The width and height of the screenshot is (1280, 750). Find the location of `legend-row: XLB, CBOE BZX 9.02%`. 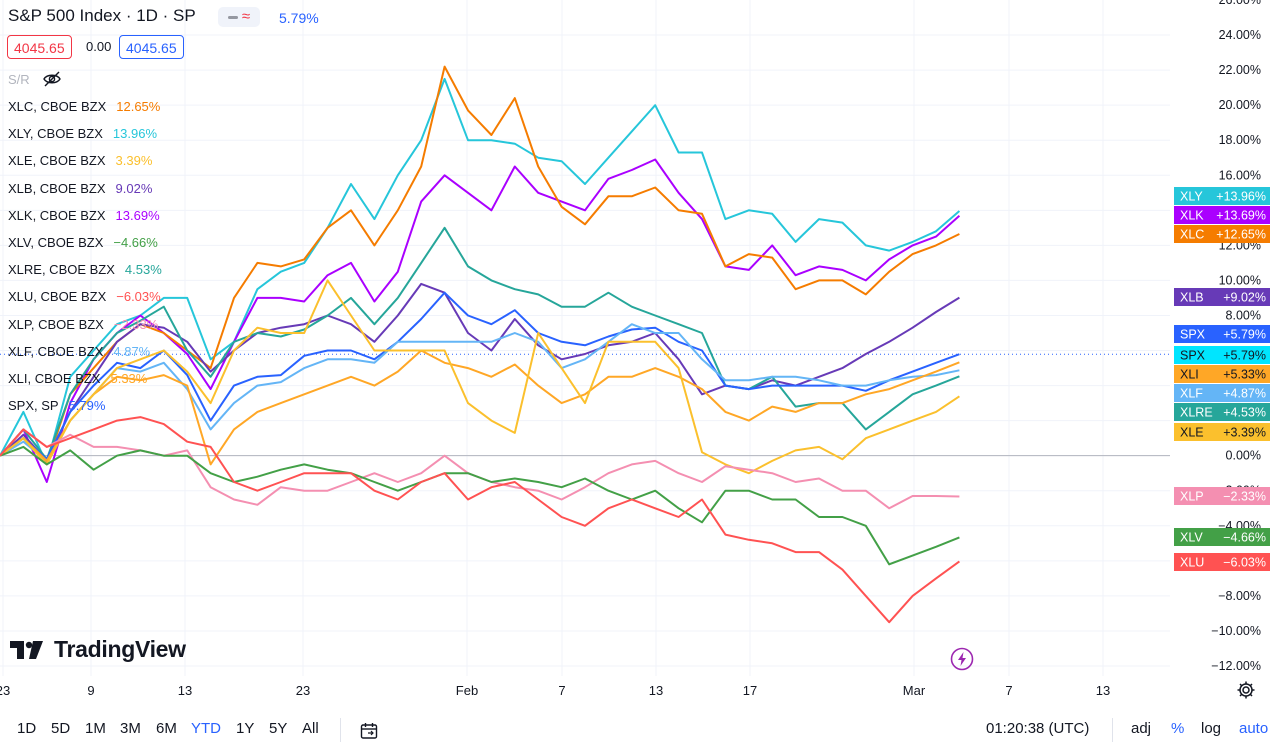

legend-row: XLB, CBOE BZX 9.02% is located at coordinates (85, 188).